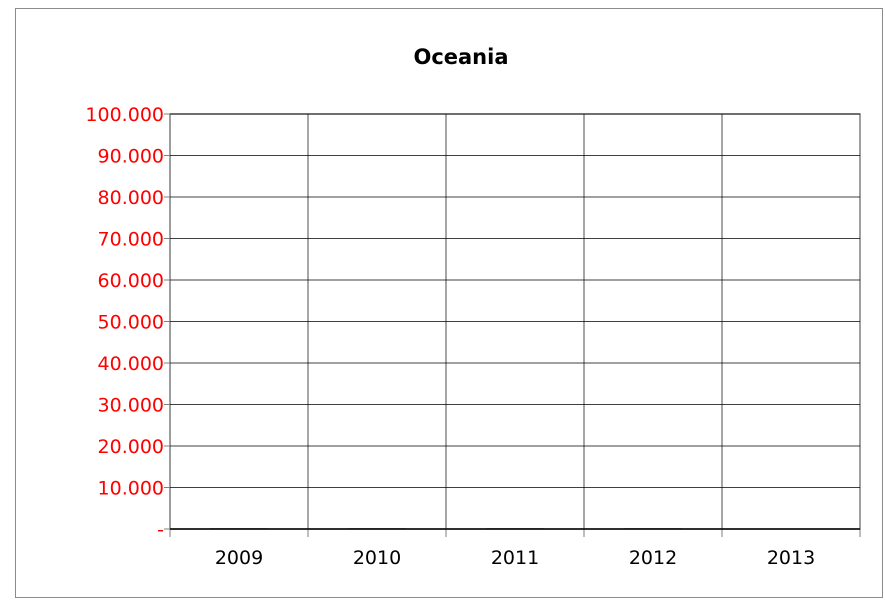  What do you see at coordinates (460, 57) in the screenshot?
I see `chart-title: Oceania` at bounding box center [460, 57].